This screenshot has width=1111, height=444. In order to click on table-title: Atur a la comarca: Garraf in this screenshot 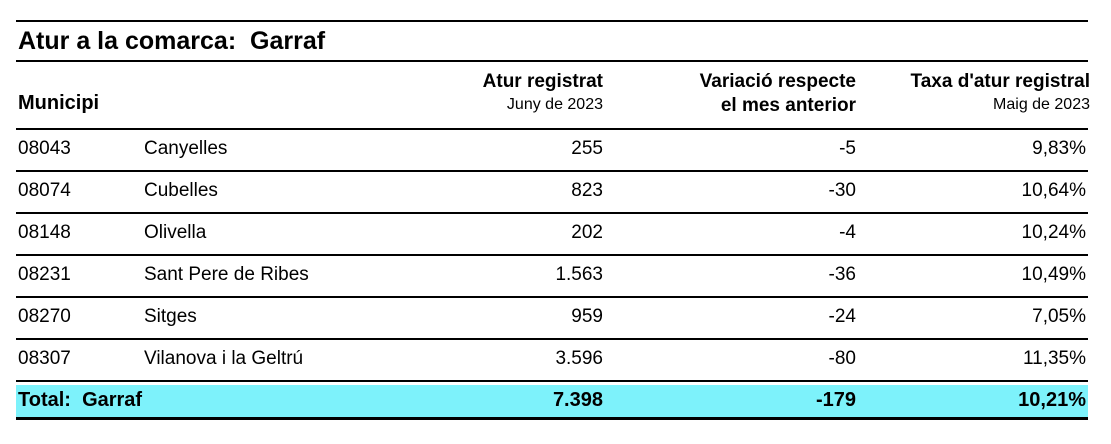, I will do `click(172, 41)`.